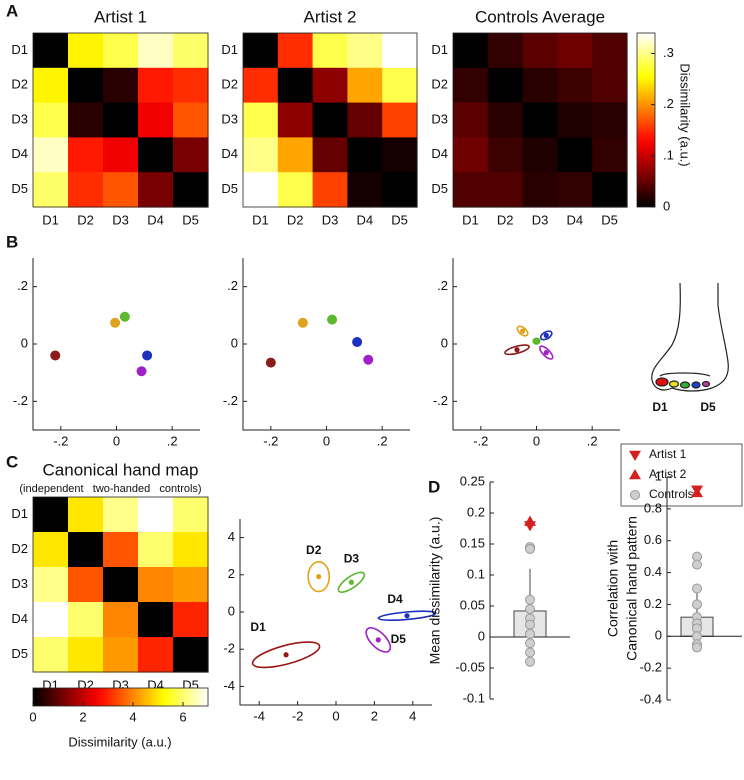  I want to click on heatmap-frame, so click(120, 584).